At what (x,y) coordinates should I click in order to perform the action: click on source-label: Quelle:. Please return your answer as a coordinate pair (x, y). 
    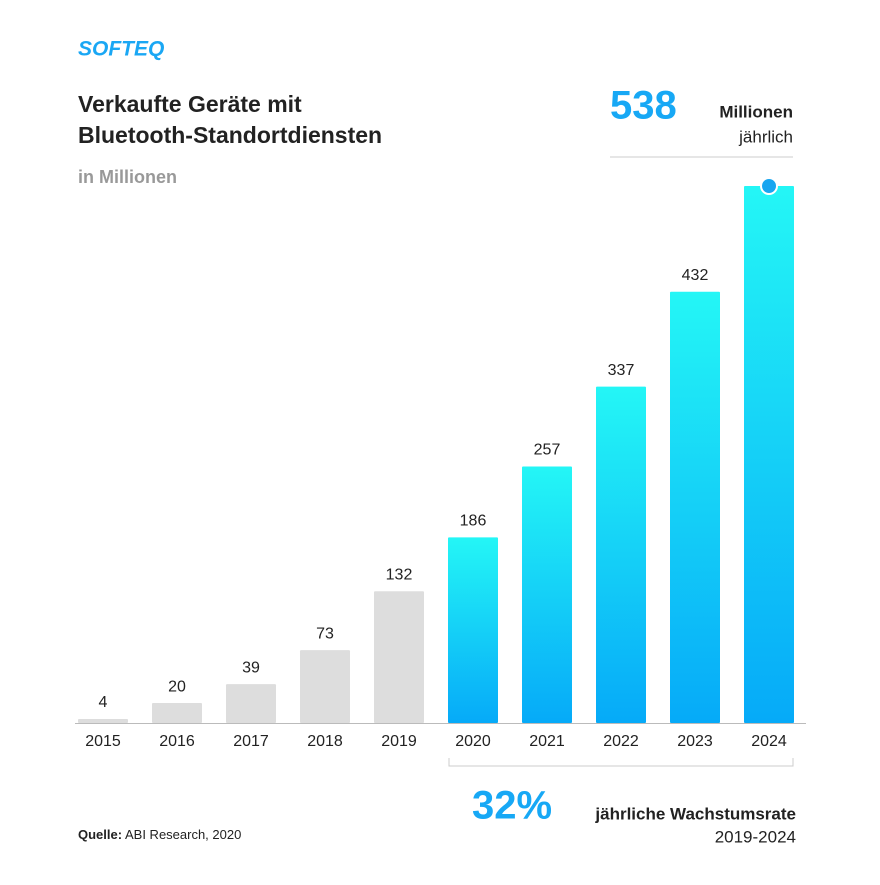
    Looking at the image, I should click on (100, 834).